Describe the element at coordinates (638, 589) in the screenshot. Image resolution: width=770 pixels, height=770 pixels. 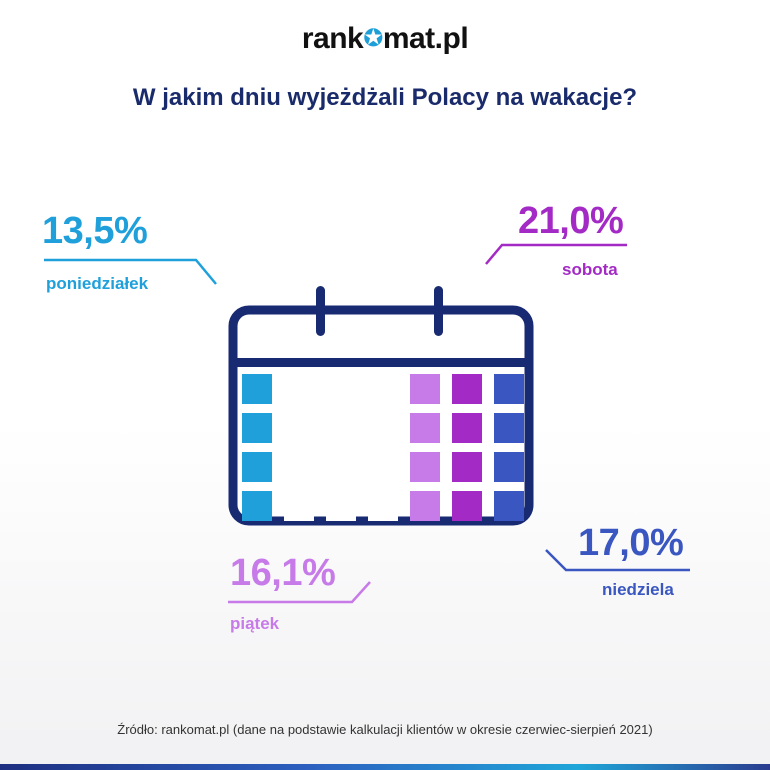
I see `label-sunday: niedziela` at that location.